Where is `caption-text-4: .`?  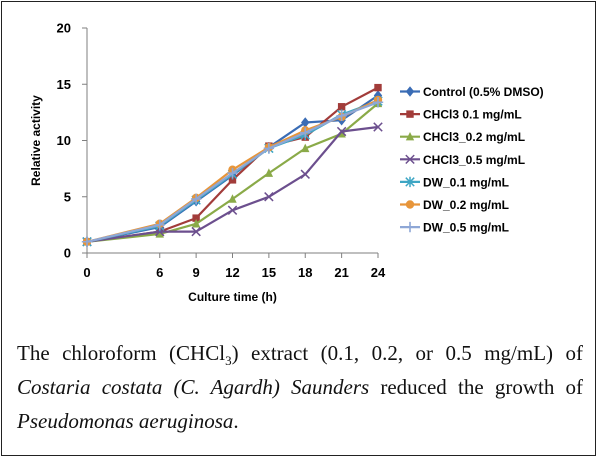 caption-text-4: . is located at coordinates (236, 421).